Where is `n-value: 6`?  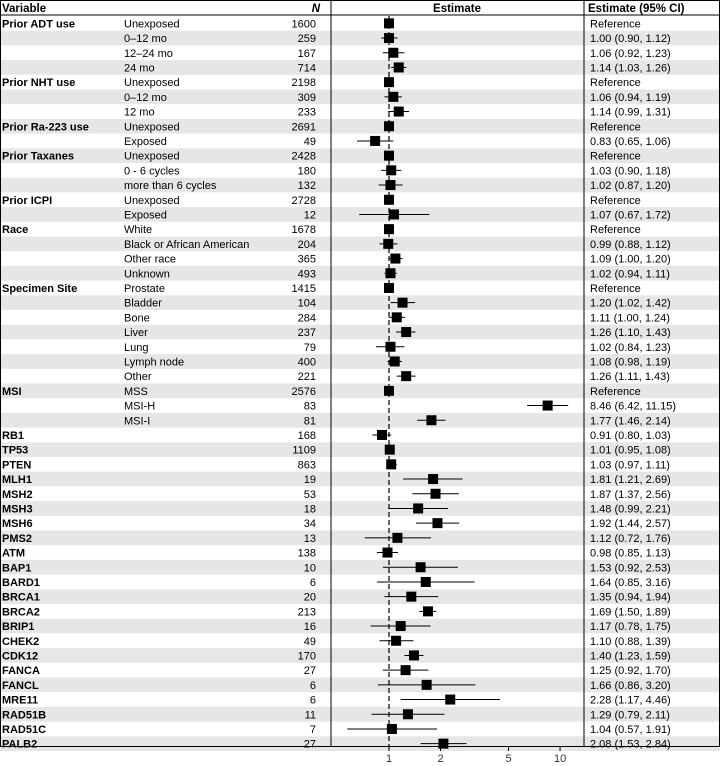
n-value: 6 is located at coordinates (313, 701).